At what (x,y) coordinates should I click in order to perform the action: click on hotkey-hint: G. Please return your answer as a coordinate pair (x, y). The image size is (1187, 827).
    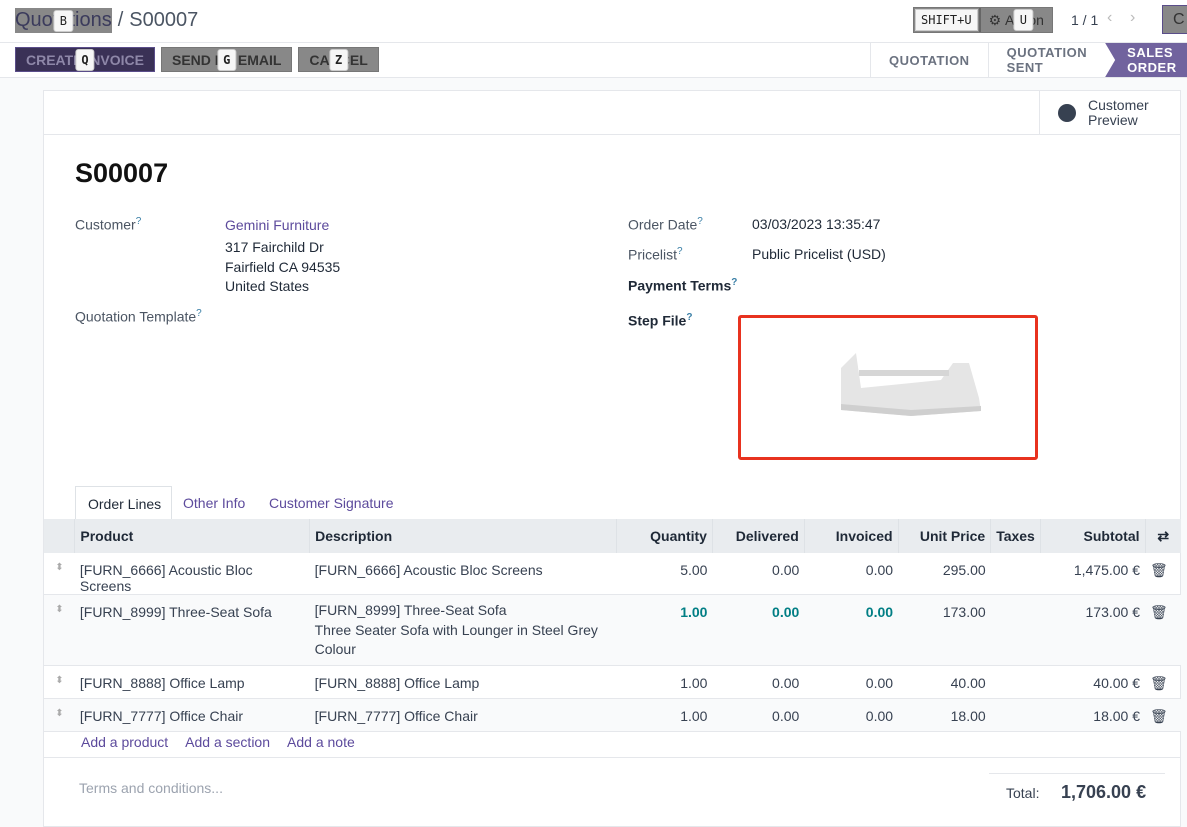
    Looking at the image, I should click on (227, 59).